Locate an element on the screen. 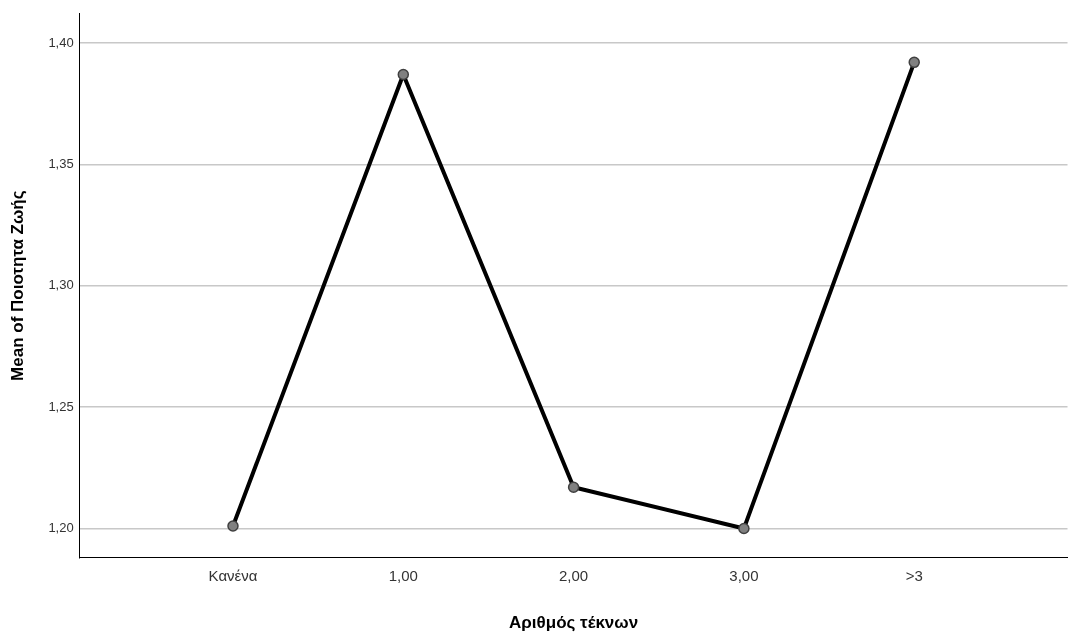 This screenshot has height=642, width=1074. y-tick-label: 1,40 is located at coordinates (61, 42).